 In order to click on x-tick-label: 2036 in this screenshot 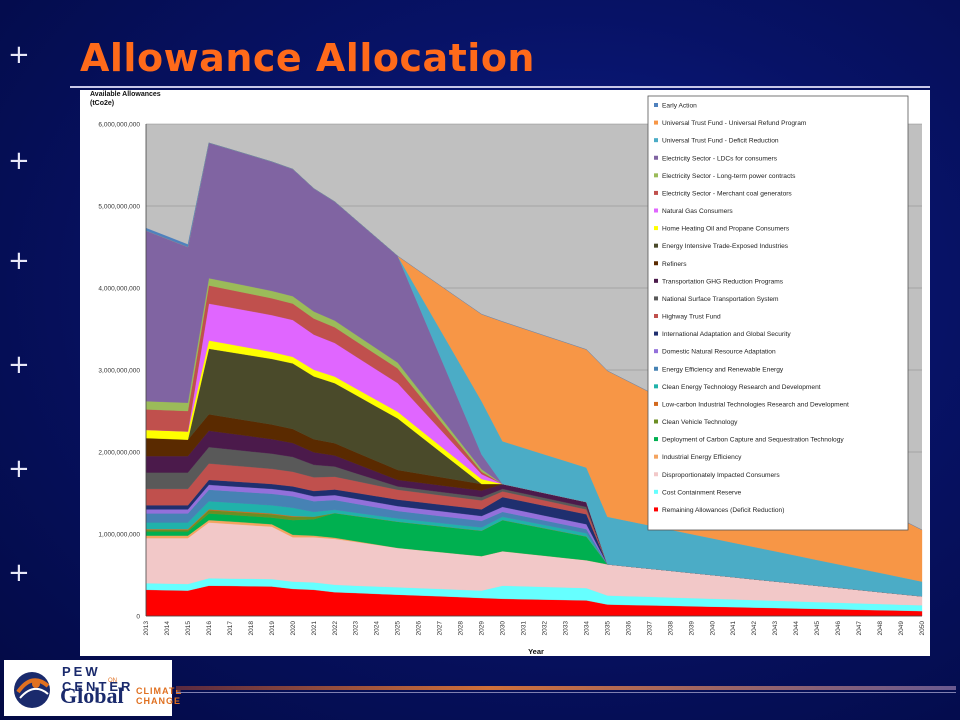, I will do `click(628, 628)`.